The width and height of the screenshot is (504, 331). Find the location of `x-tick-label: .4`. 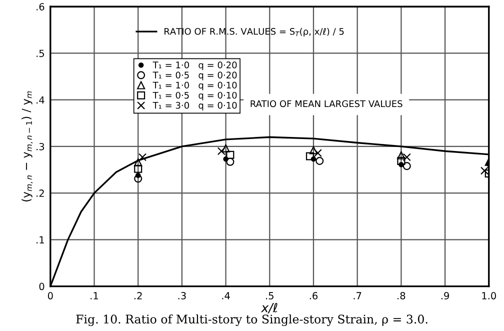

x-tick-label: .4 is located at coordinates (226, 296).